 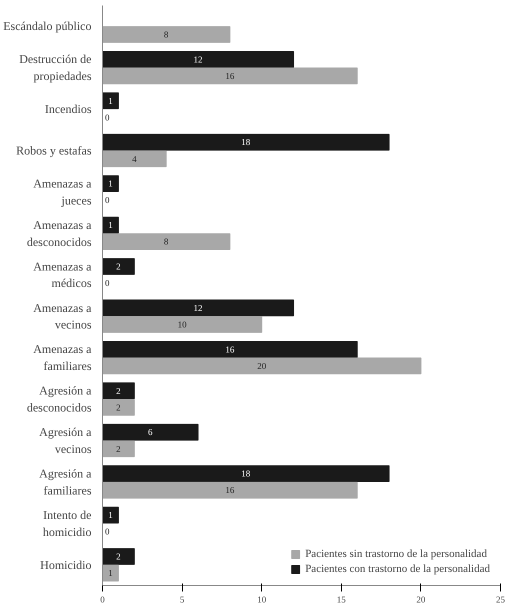 What do you see at coordinates (55, 68) in the screenshot?
I see `y-tick-label: Destrucción de propiedades` at bounding box center [55, 68].